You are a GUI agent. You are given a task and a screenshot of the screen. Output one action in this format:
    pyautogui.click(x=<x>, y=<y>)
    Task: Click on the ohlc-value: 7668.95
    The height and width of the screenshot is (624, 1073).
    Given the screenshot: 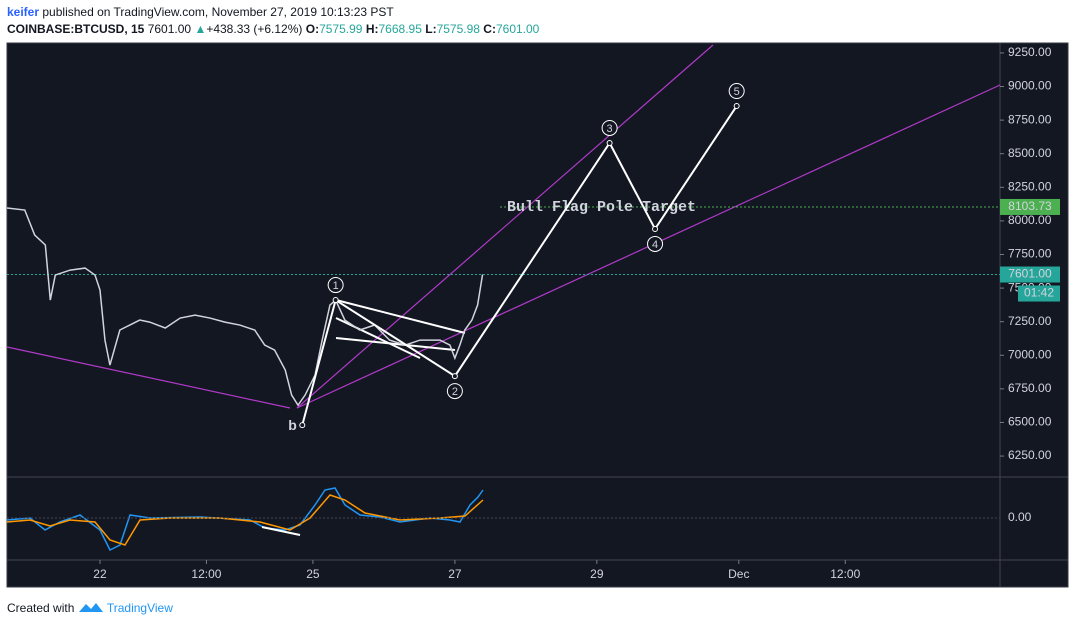 What is the action you would take?
    pyautogui.click(x=400, y=29)
    